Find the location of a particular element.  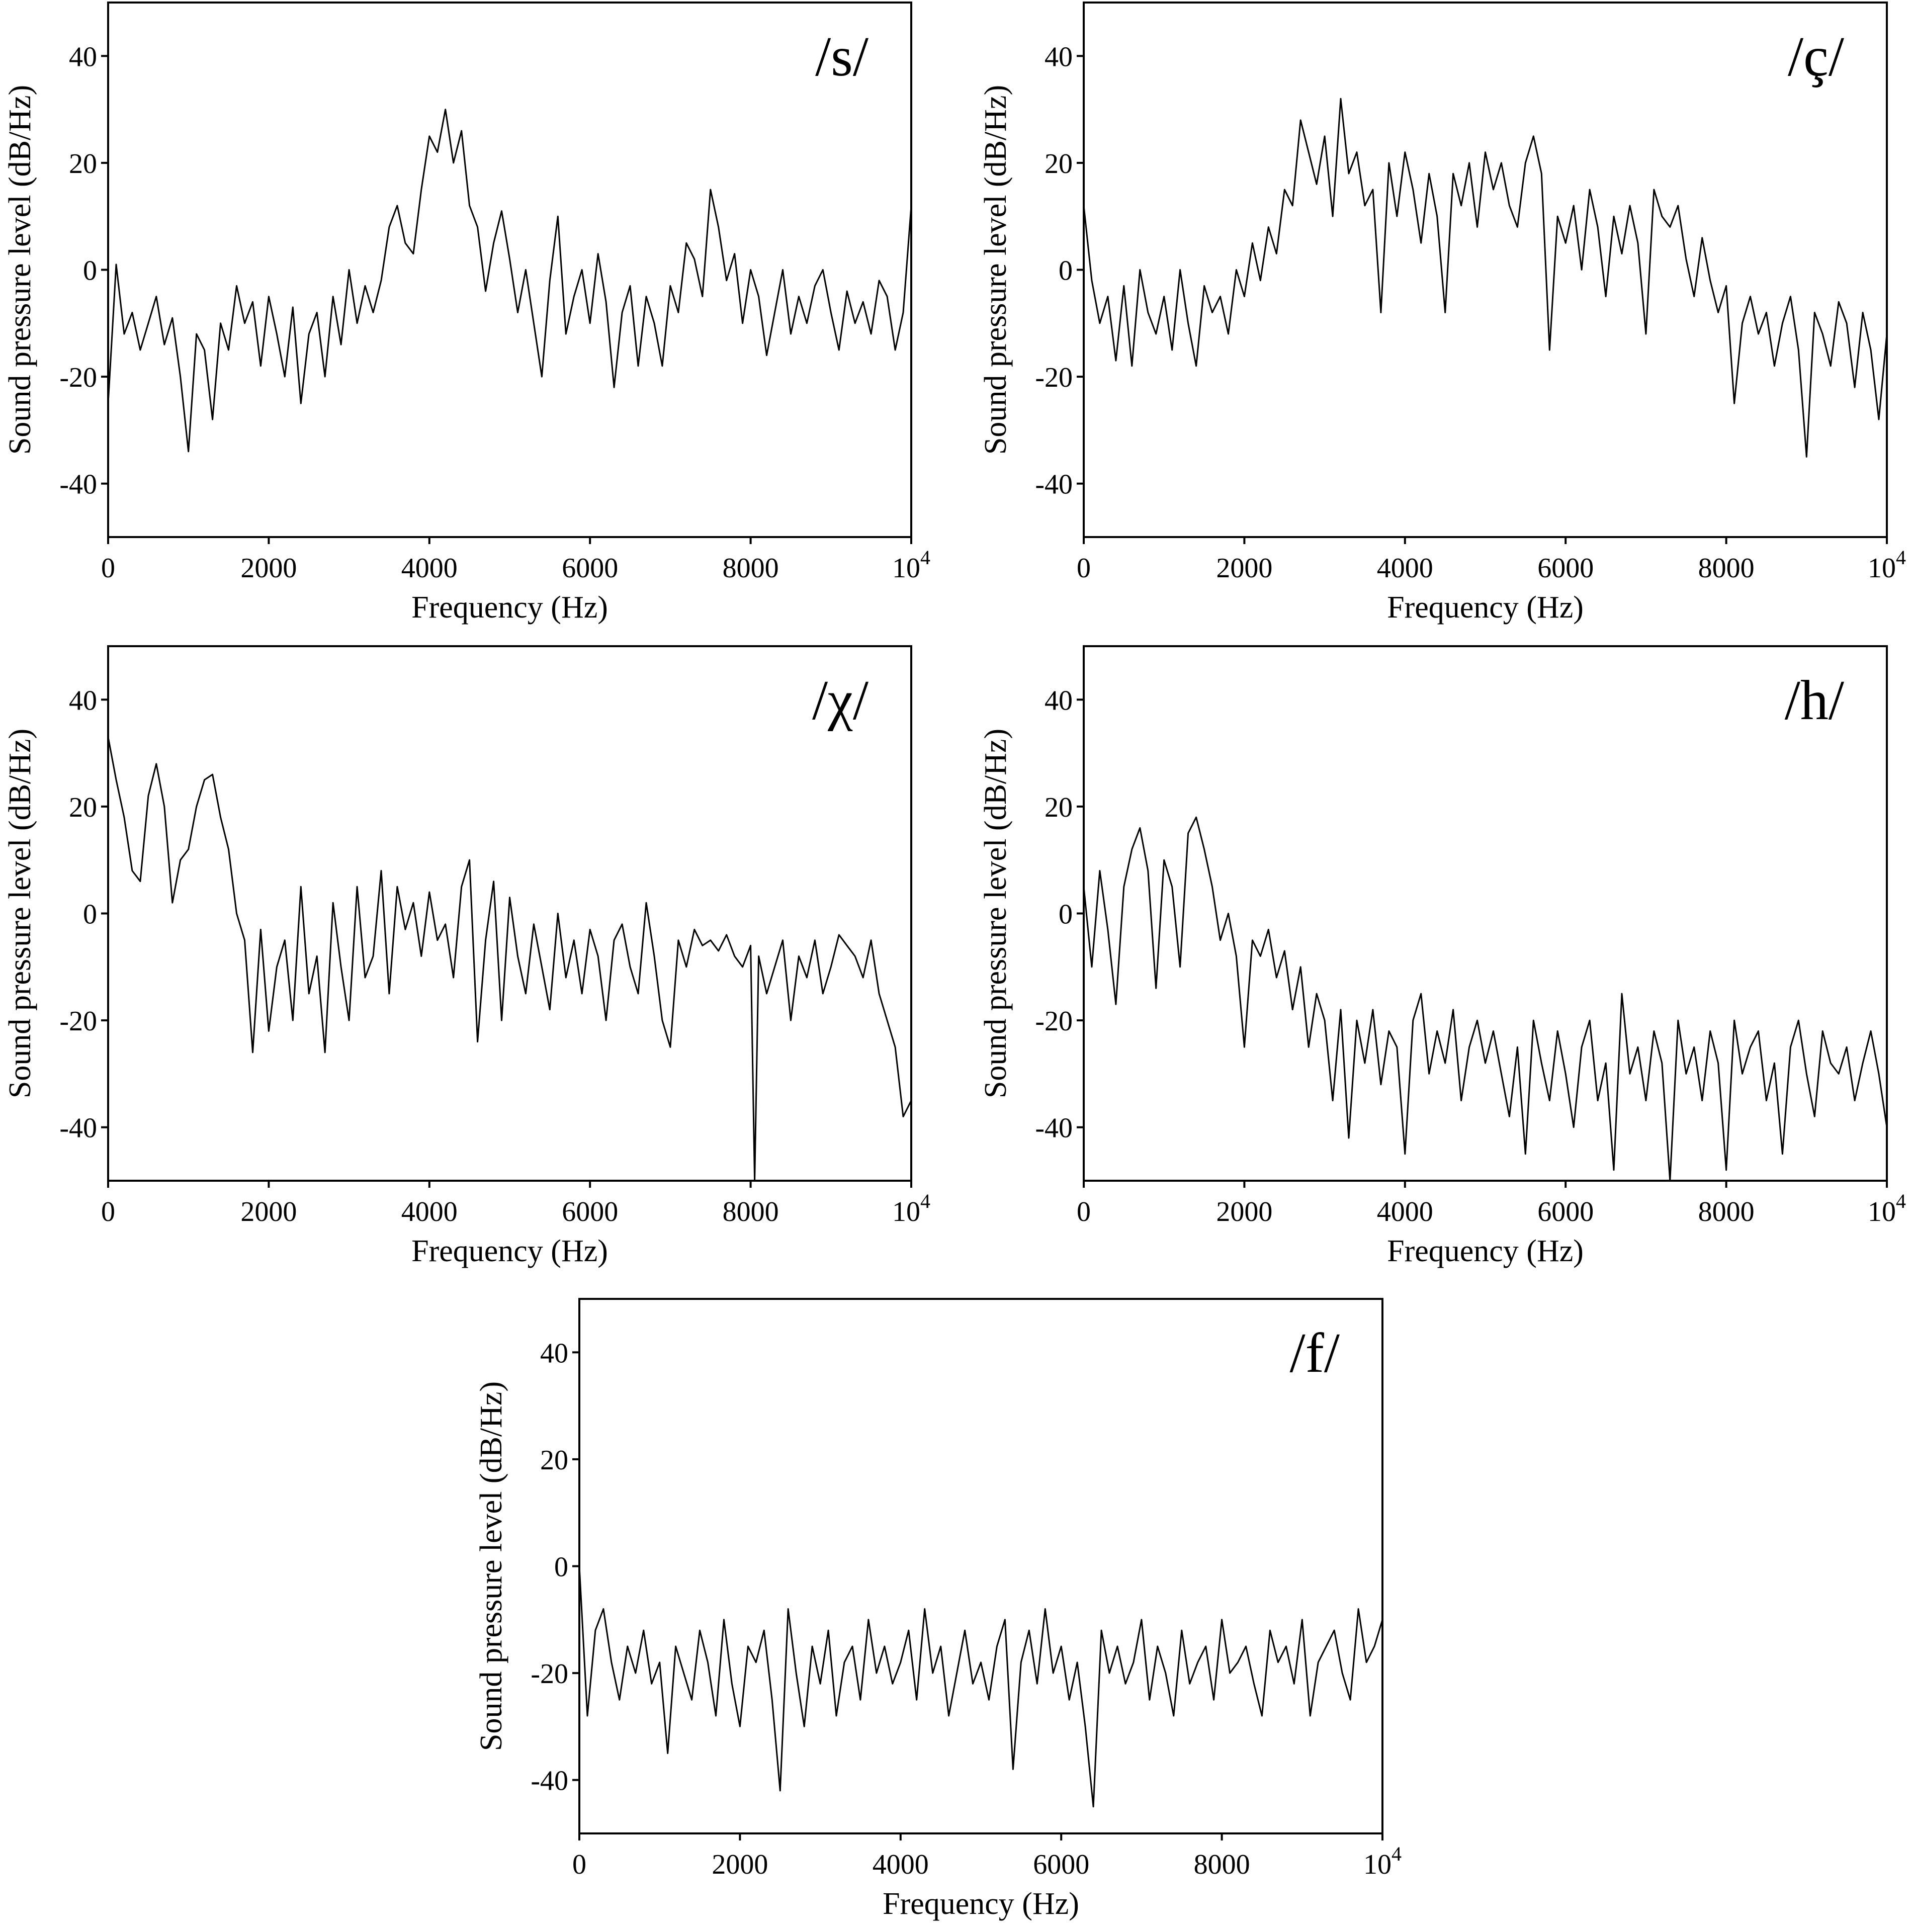

phoneme-label: /χ/ is located at coordinates (840, 700).